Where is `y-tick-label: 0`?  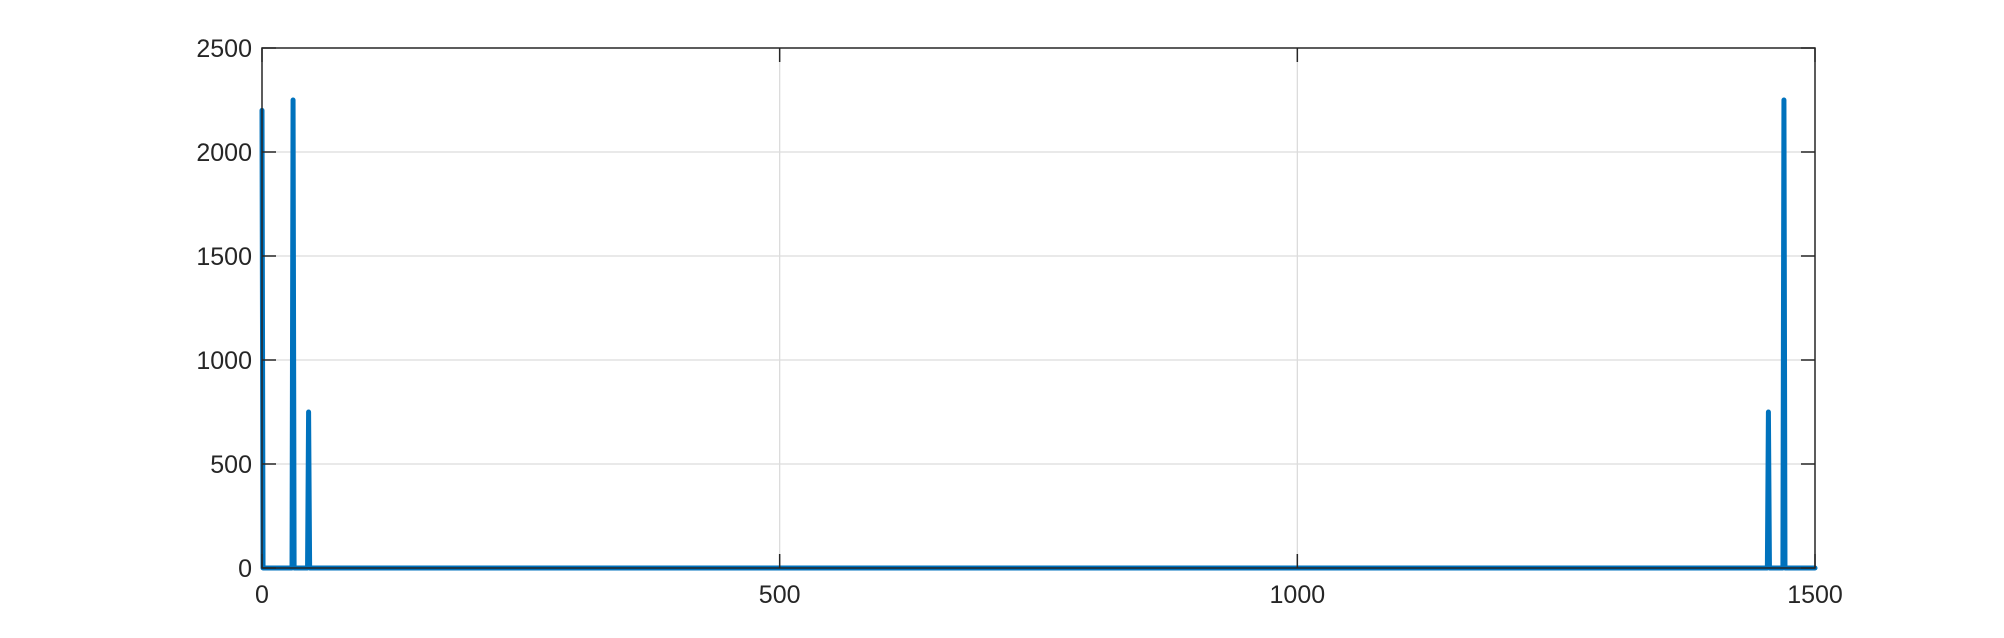 y-tick-label: 0 is located at coordinates (245, 569).